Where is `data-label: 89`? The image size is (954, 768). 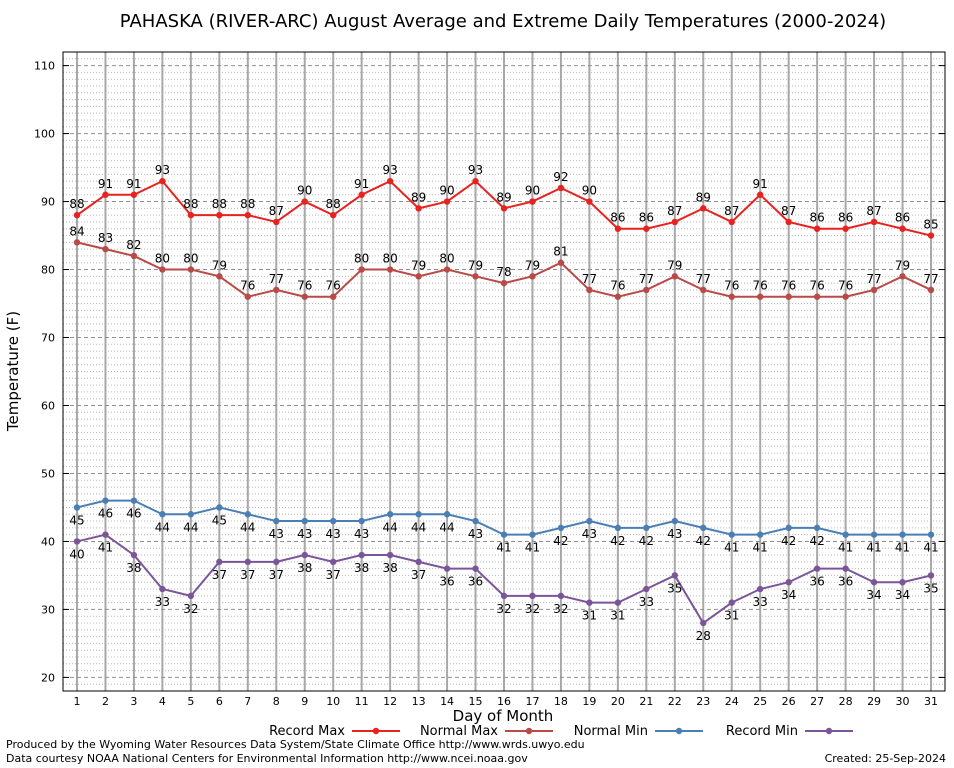
data-label: 89 is located at coordinates (703, 197).